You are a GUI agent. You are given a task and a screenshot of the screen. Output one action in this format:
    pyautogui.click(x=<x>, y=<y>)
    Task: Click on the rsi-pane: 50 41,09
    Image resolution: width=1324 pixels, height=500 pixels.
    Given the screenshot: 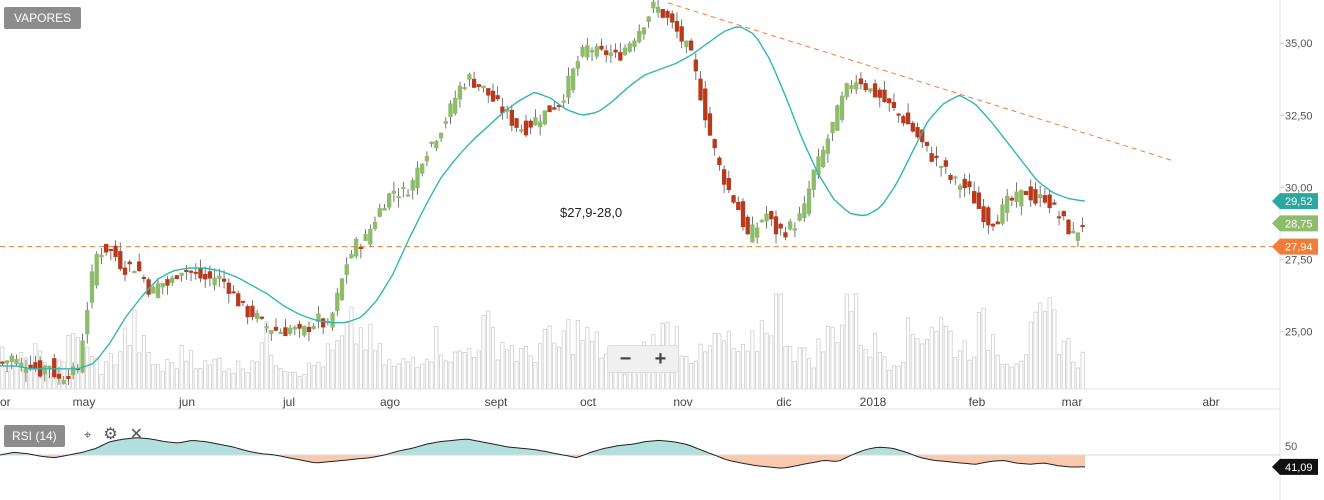 What is the action you would take?
    pyautogui.click(x=659, y=456)
    